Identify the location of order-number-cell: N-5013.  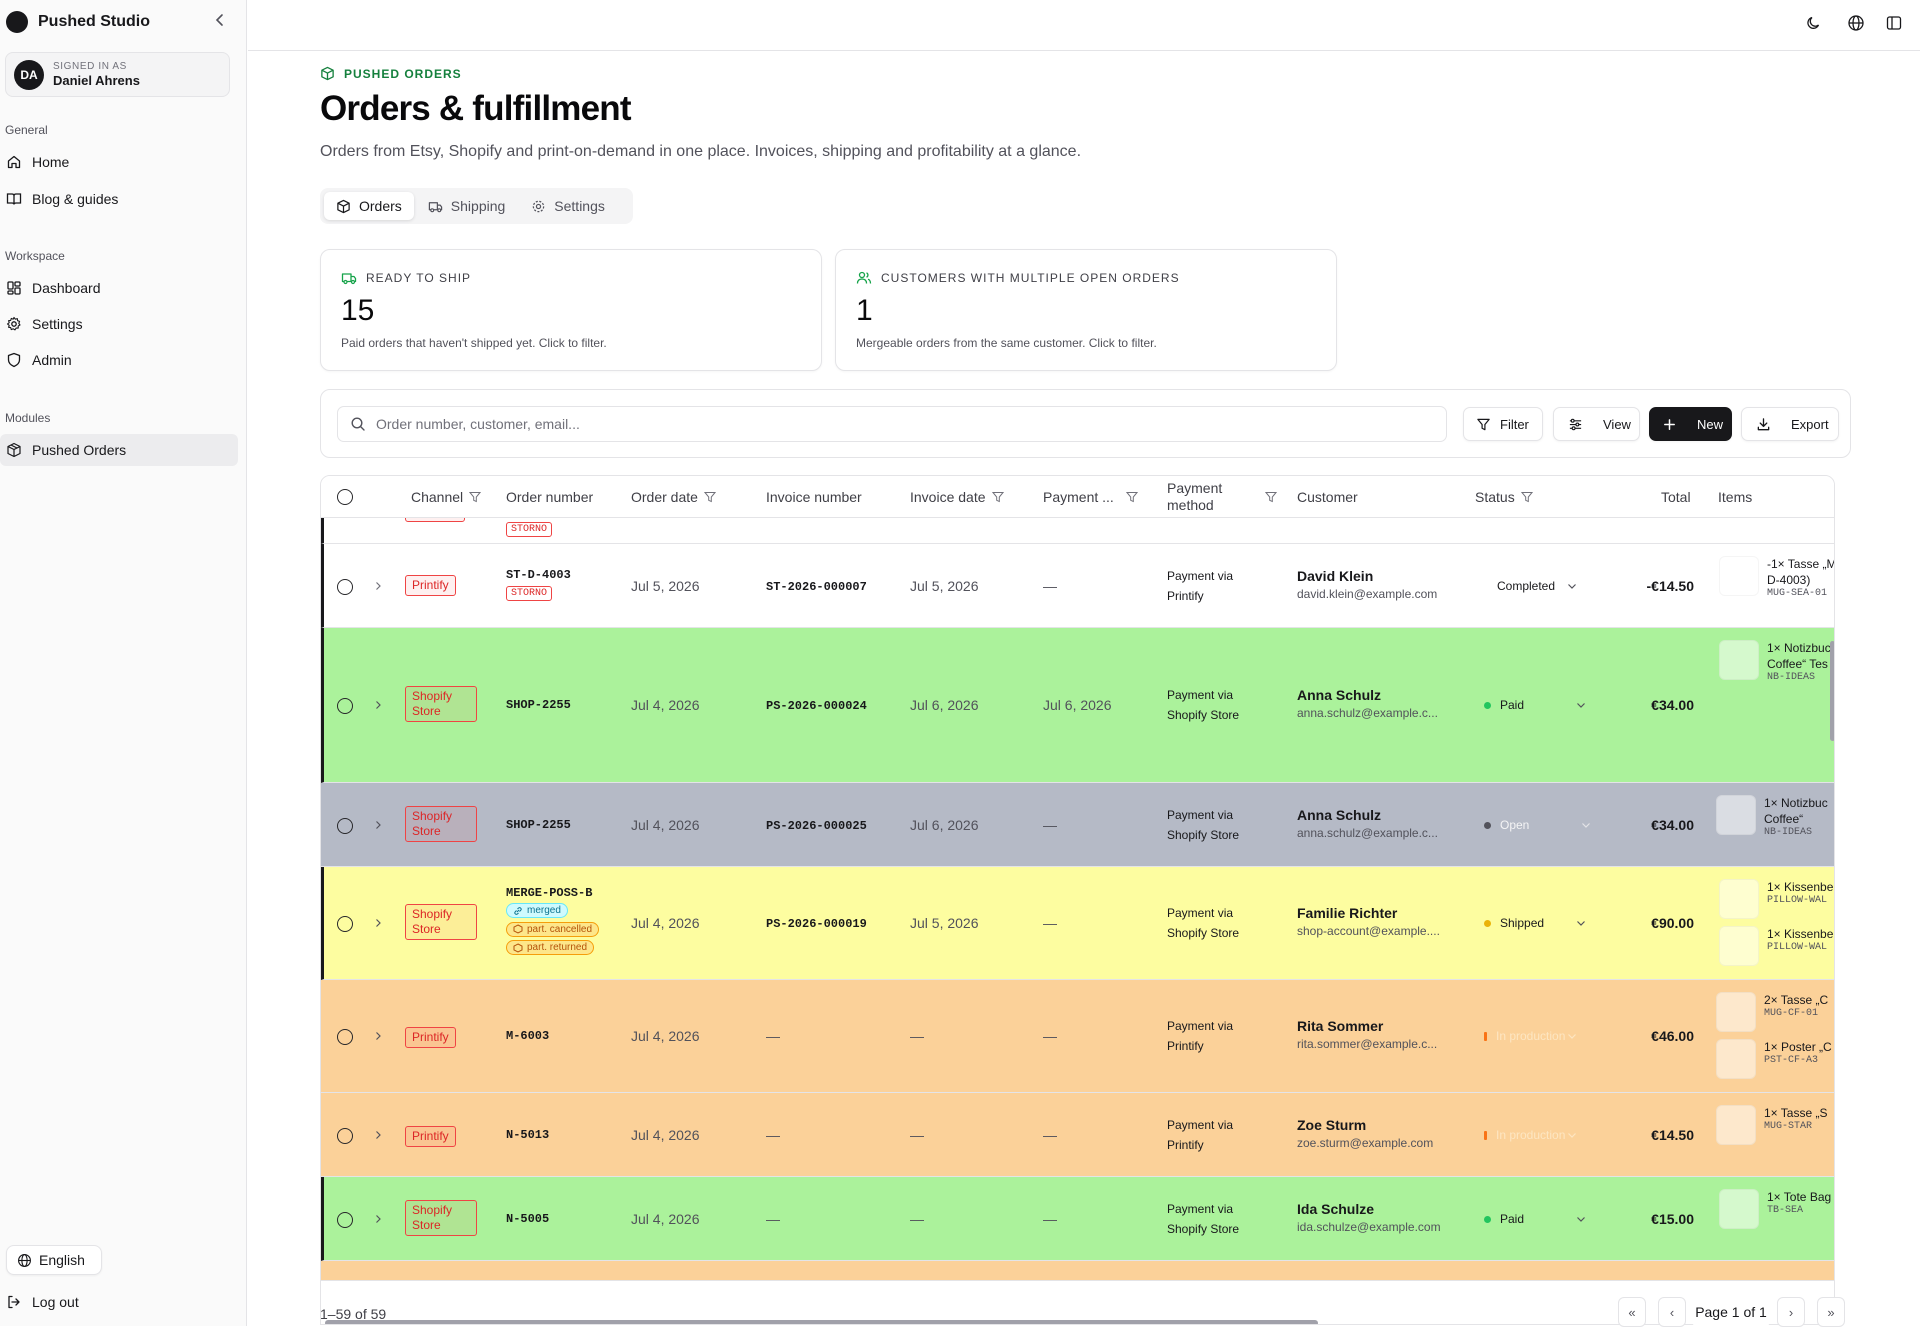
(527, 1135).